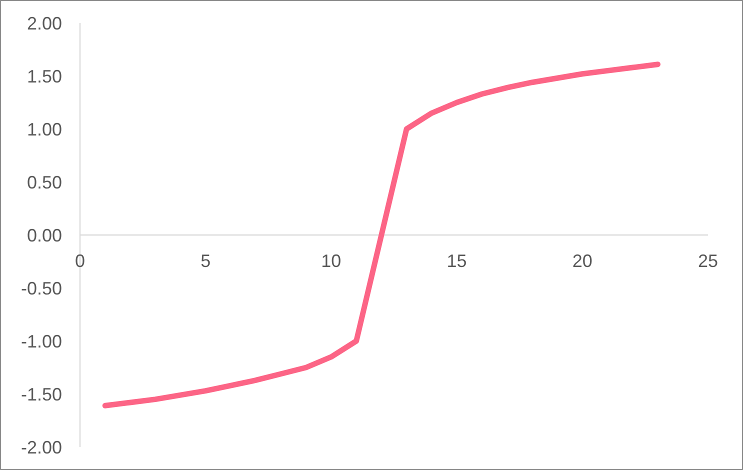  Describe the element at coordinates (41, 341) in the screenshot. I see `y-tick-label: -1.00` at that location.